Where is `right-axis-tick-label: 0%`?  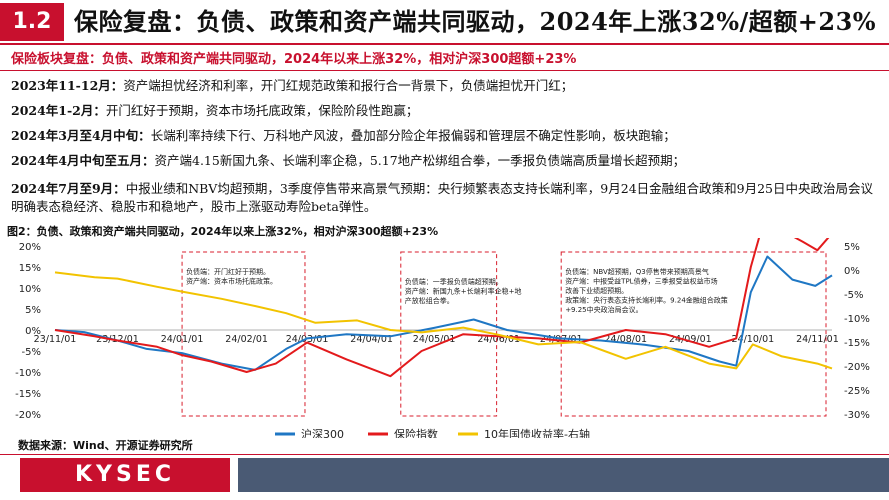 right-axis-tick-label: 0% is located at coordinates (852, 271).